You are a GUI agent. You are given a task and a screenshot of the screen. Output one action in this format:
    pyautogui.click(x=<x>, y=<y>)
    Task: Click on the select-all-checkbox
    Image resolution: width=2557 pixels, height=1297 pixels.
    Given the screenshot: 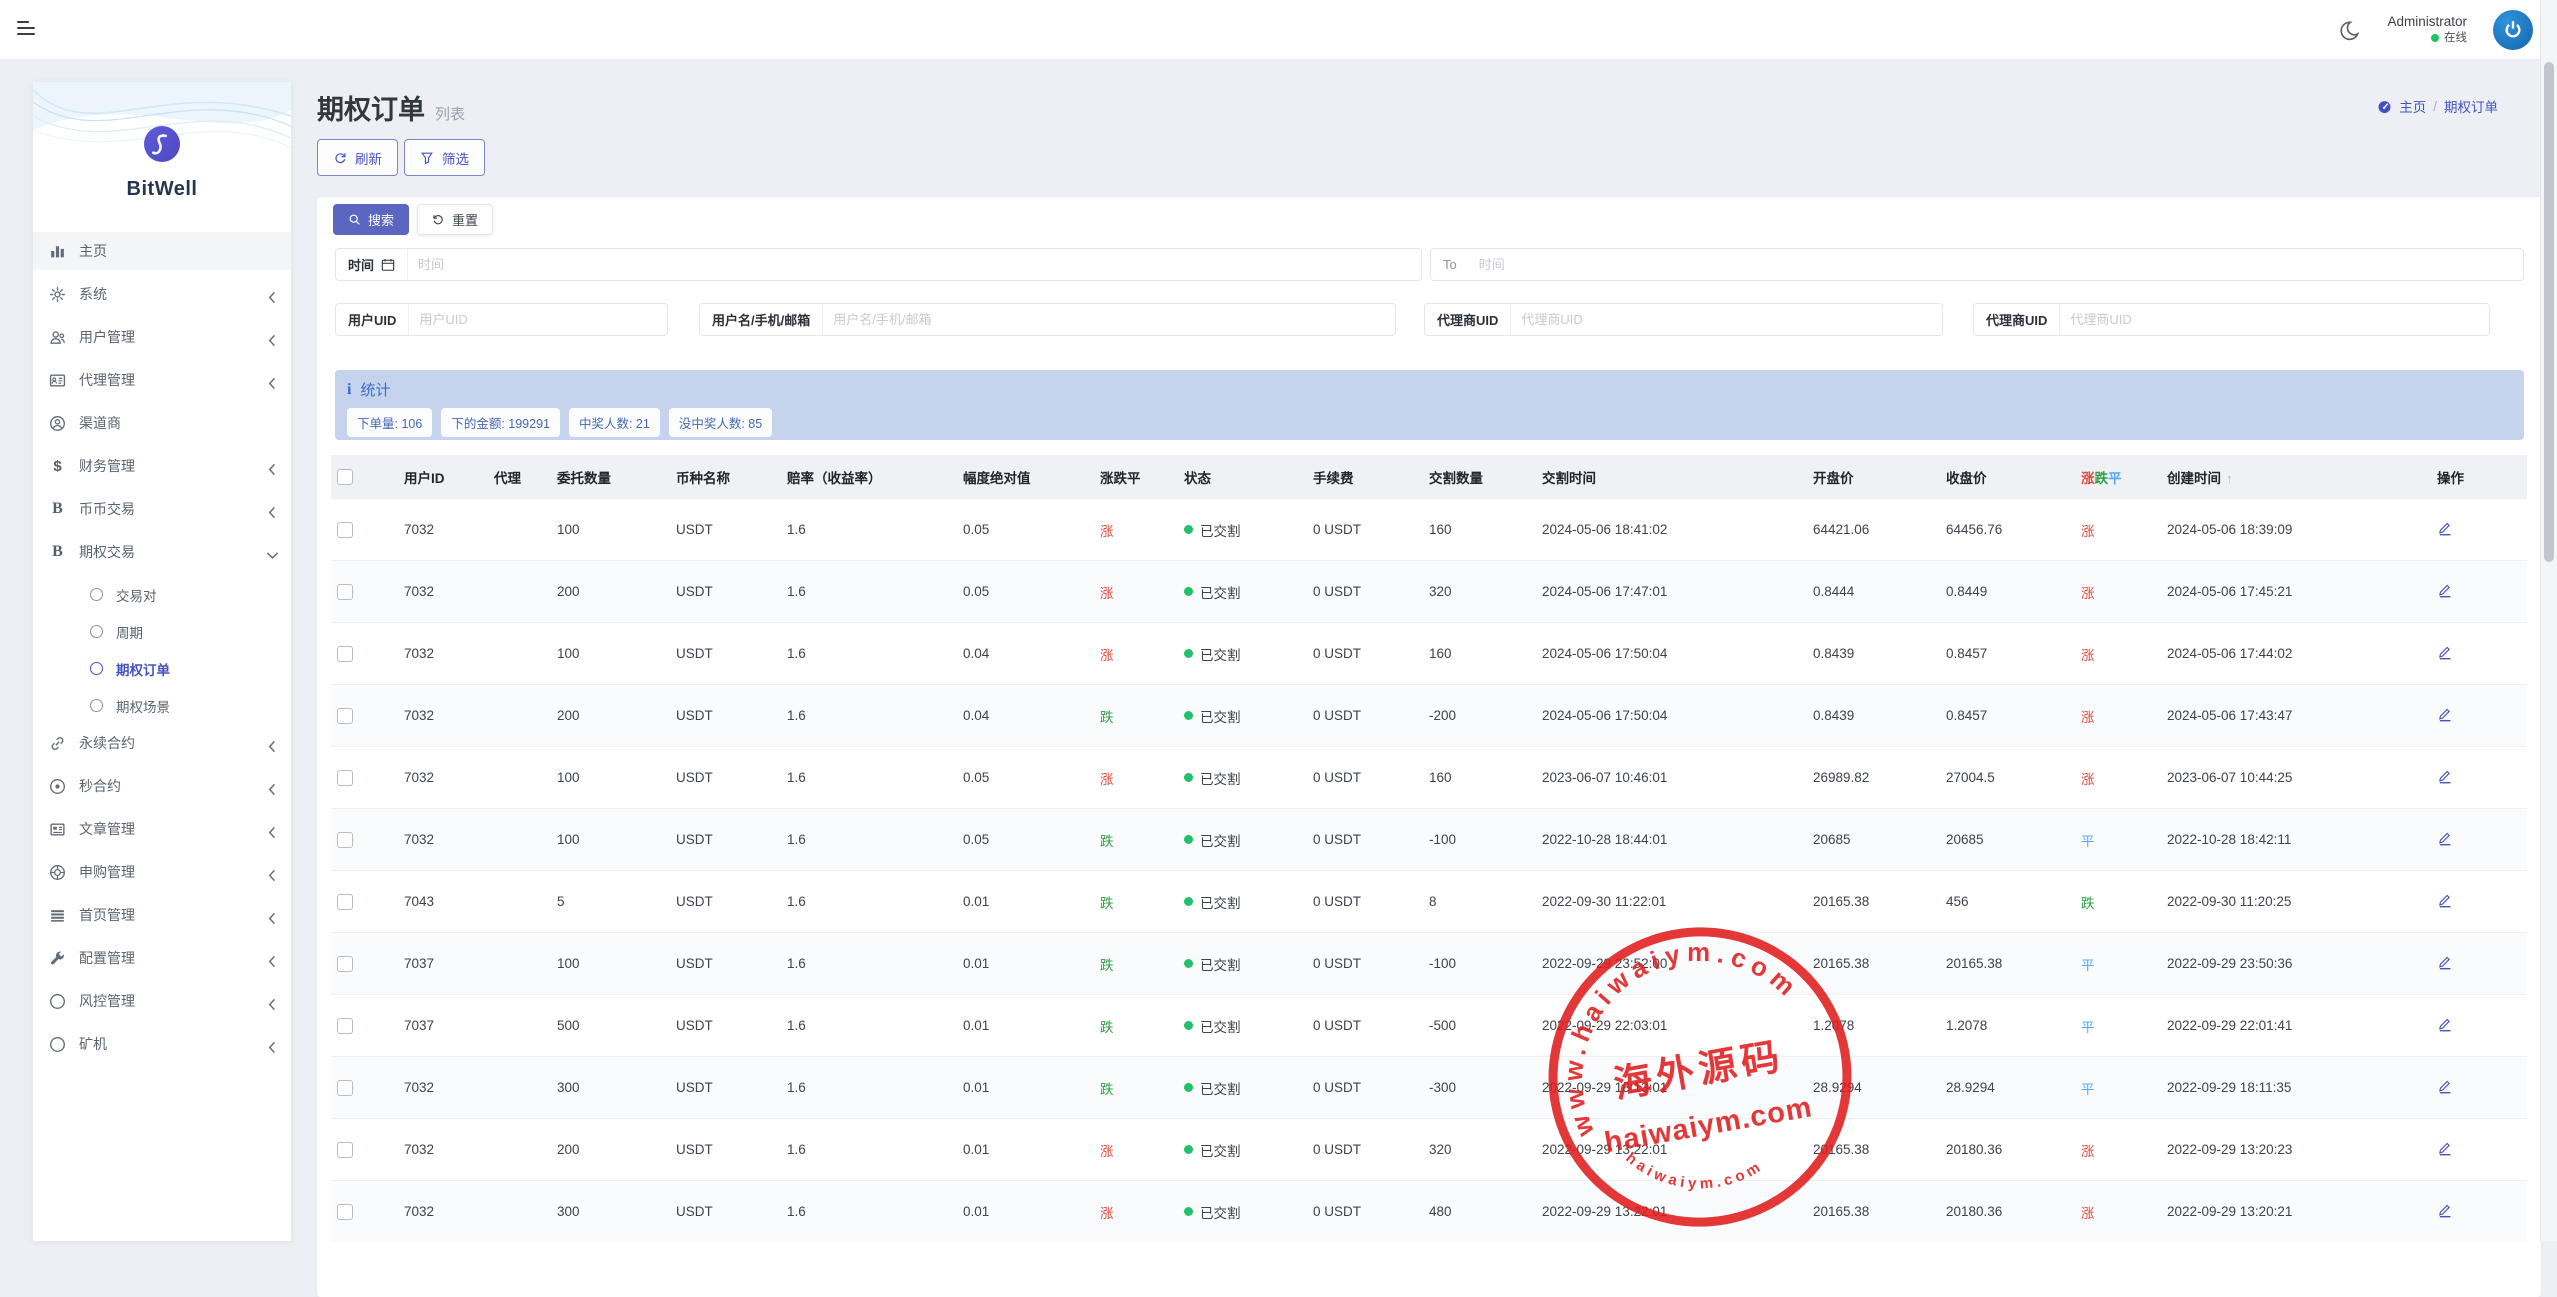 What is the action you would take?
    pyautogui.click(x=345, y=476)
    